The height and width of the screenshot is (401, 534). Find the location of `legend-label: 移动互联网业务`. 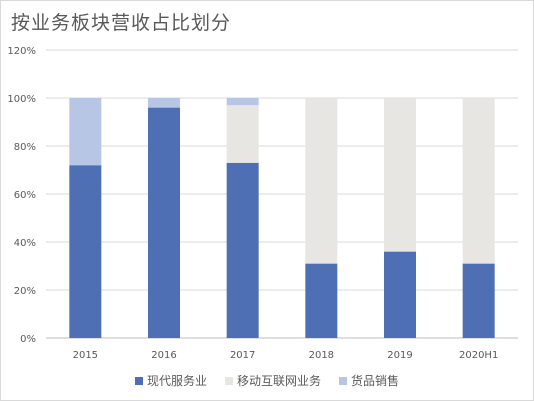

legend-label: 移动互联网业务 is located at coordinates (278, 381).